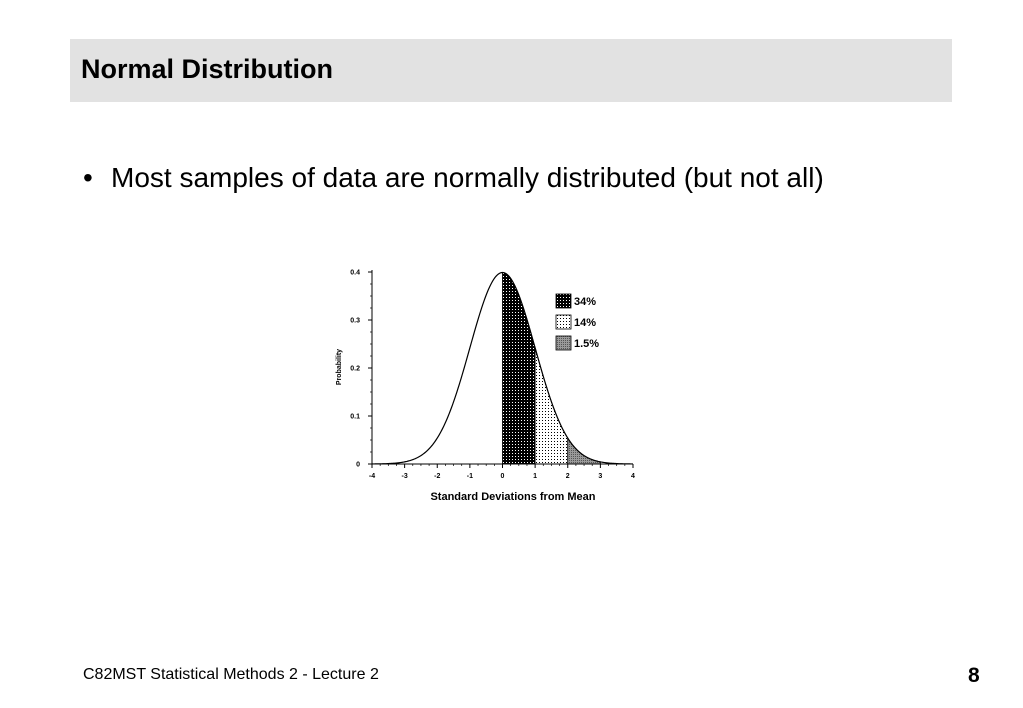  Describe the element at coordinates (355, 273) in the screenshot. I see `y-tick-label: 0.4` at that location.